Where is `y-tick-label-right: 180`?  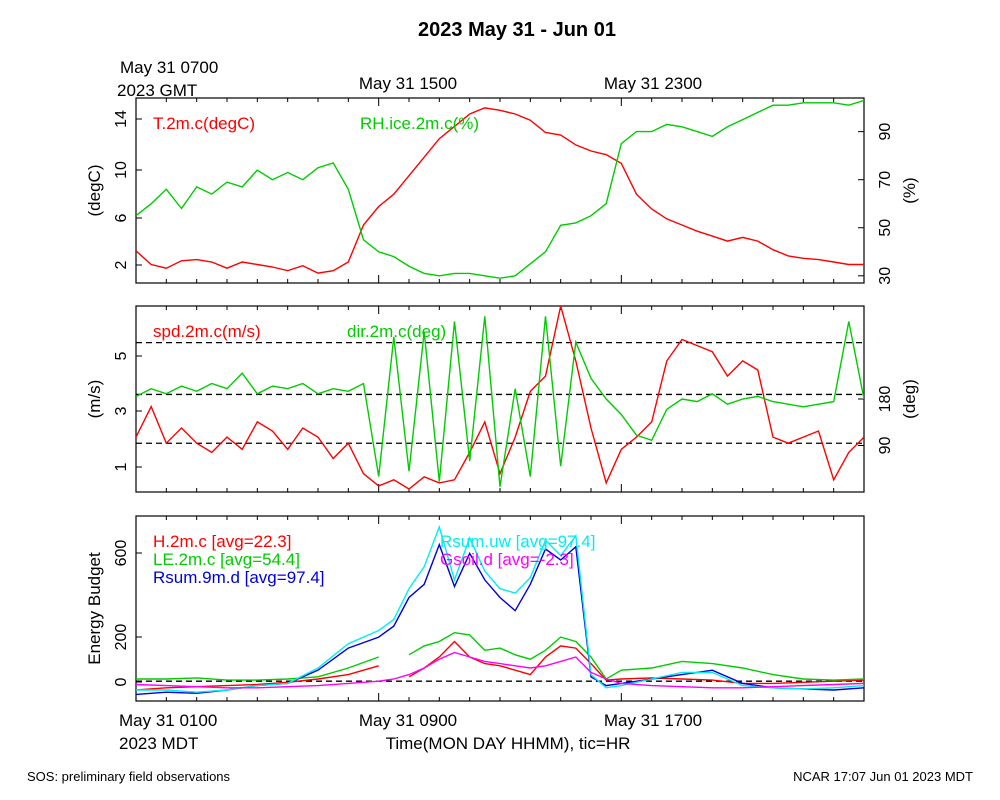
y-tick-label-right: 180 is located at coordinates (885, 399).